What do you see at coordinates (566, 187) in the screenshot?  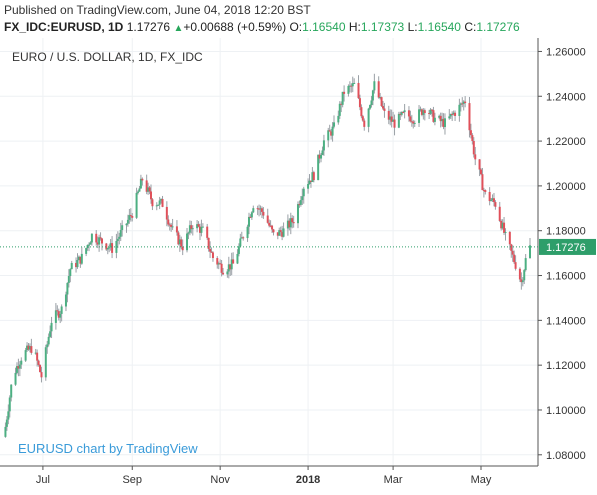 I see `y-tick-label: 1.20000` at bounding box center [566, 187].